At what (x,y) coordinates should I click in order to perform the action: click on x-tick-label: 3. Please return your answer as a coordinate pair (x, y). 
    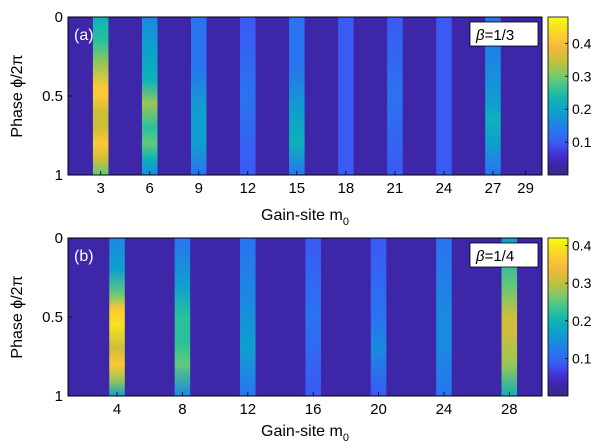
    Looking at the image, I should click on (101, 188).